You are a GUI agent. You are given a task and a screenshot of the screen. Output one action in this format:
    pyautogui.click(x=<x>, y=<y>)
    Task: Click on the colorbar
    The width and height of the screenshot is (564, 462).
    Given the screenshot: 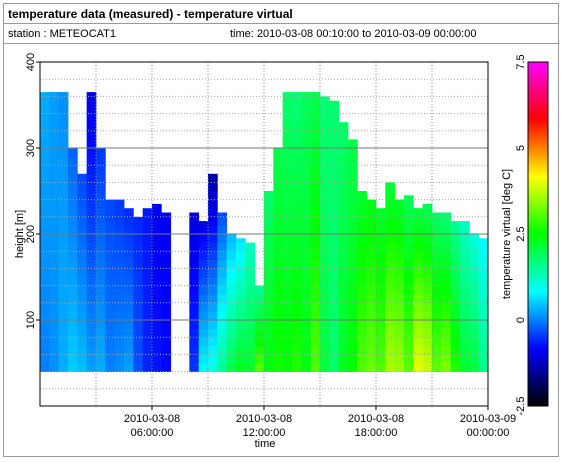 What is the action you would take?
    pyautogui.click(x=538, y=234)
    